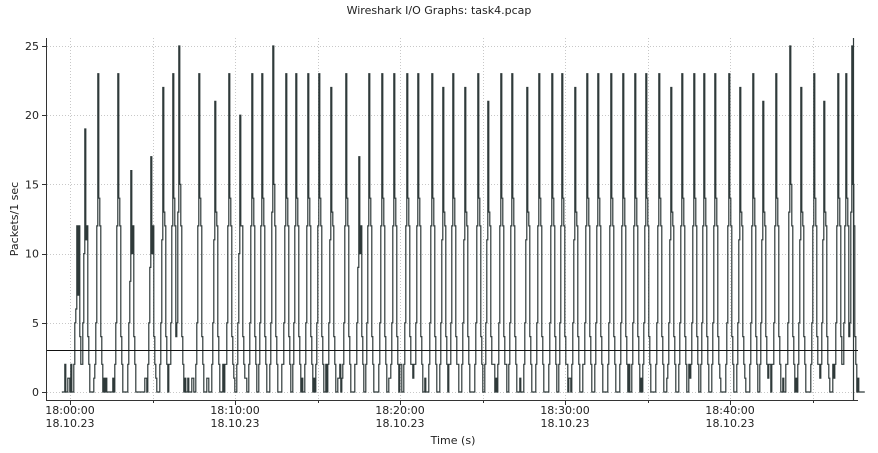 The image size is (878, 453). Describe the element at coordinates (14, 219) in the screenshot. I see `y-axis-label: Packets/1 sec` at that location.